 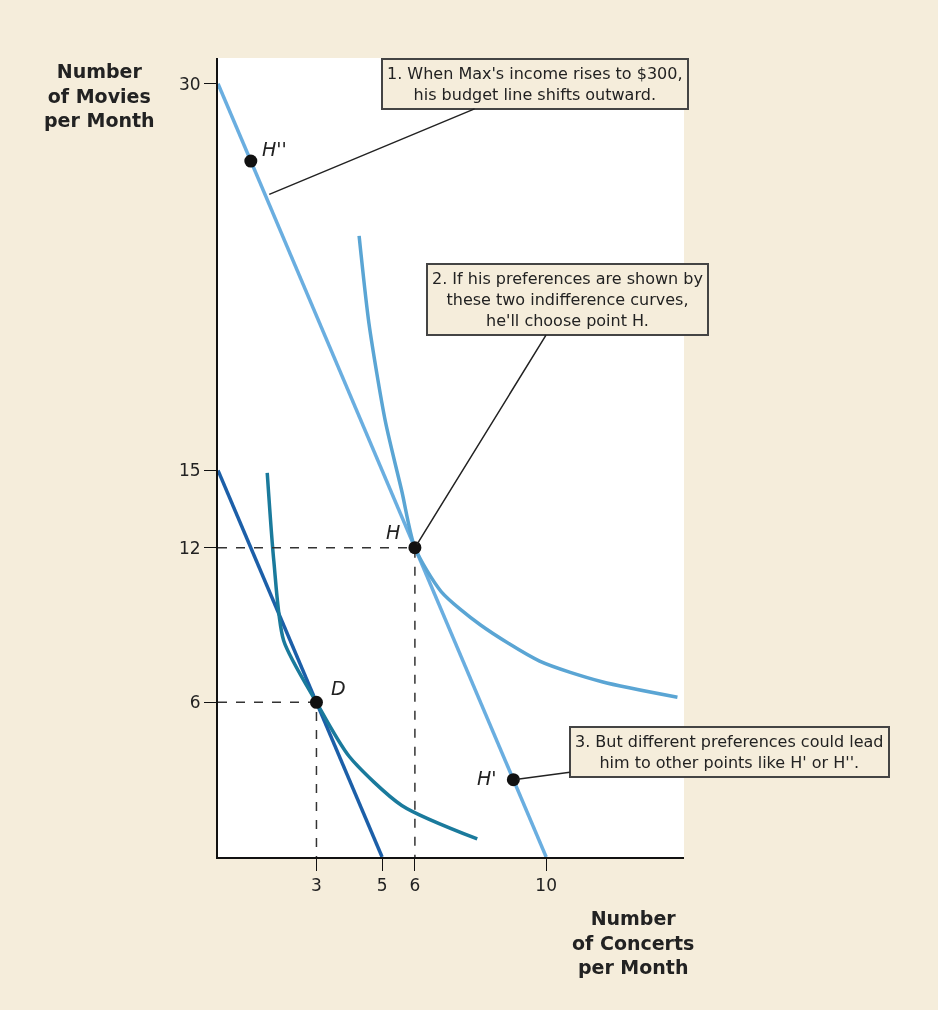 I want to click on y-tick-label: 15, so click(x=189, y=470).